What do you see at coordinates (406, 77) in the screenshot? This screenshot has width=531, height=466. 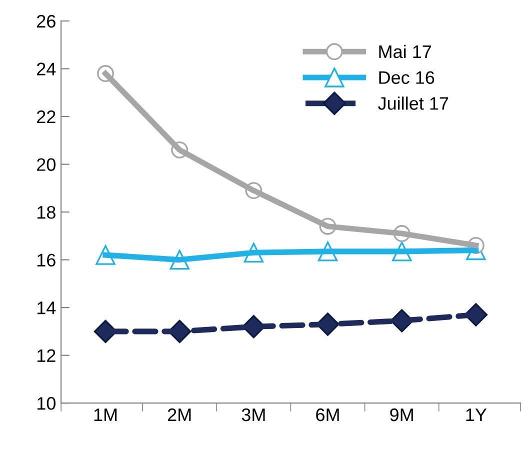 I see `legend-label: Dec 16` at bounding box center [406, 77].